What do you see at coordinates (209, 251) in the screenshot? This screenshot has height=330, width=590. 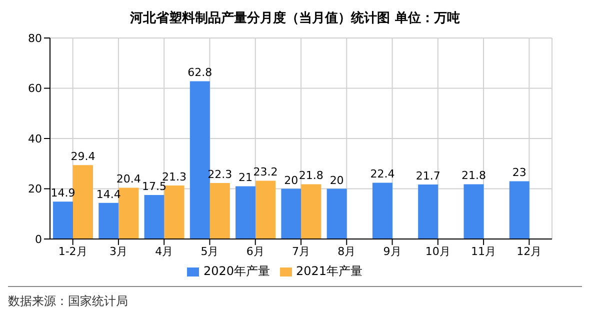 I see `x-tick-label: 5月` at bounding box center [209, 251].